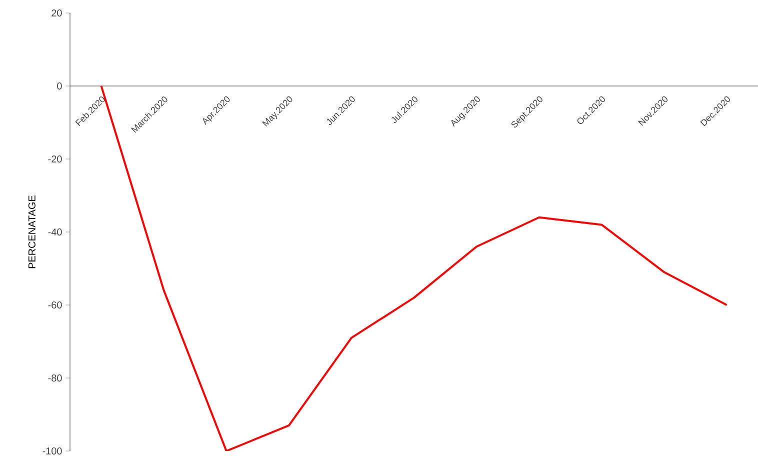  Describe the element at coordinates (55, 159) in the screenshot. I see `y-tick-label: -20` at that location.